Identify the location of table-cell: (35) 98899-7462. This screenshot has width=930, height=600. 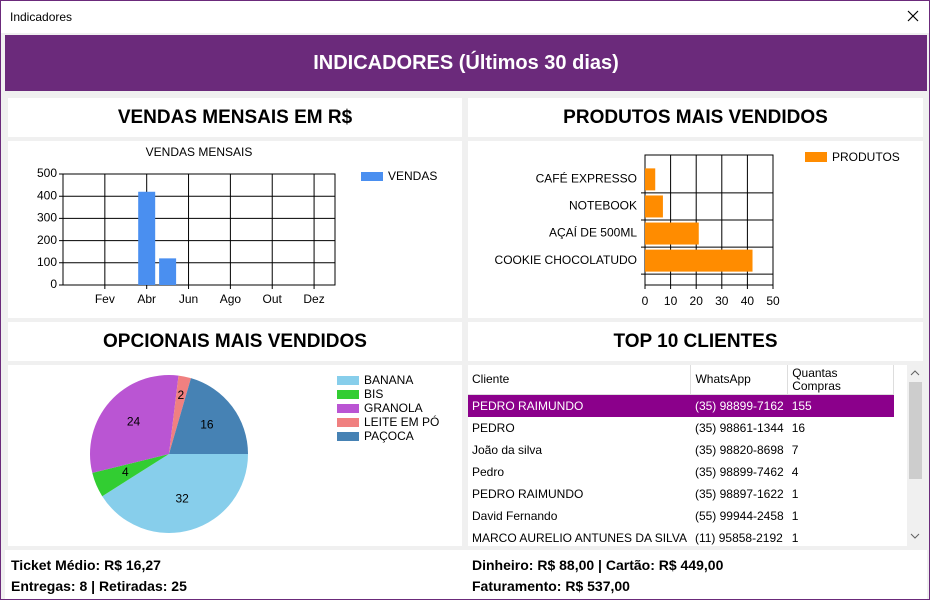
(739, 472).